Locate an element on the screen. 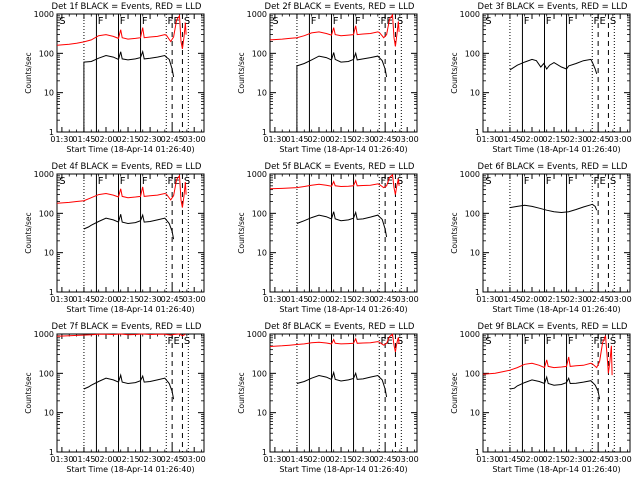 The width and height of the screenshot is (640, 480). panel-title: Det 1f BLACK = Events, RED = LLD is located at coordinates (127, 7).